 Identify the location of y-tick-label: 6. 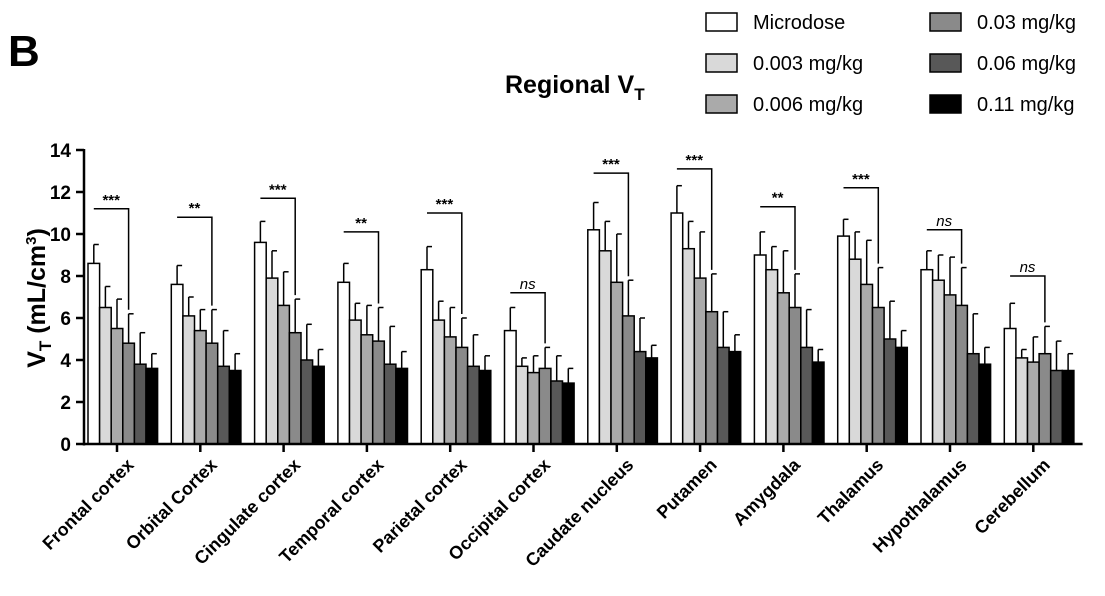
(65, 319).